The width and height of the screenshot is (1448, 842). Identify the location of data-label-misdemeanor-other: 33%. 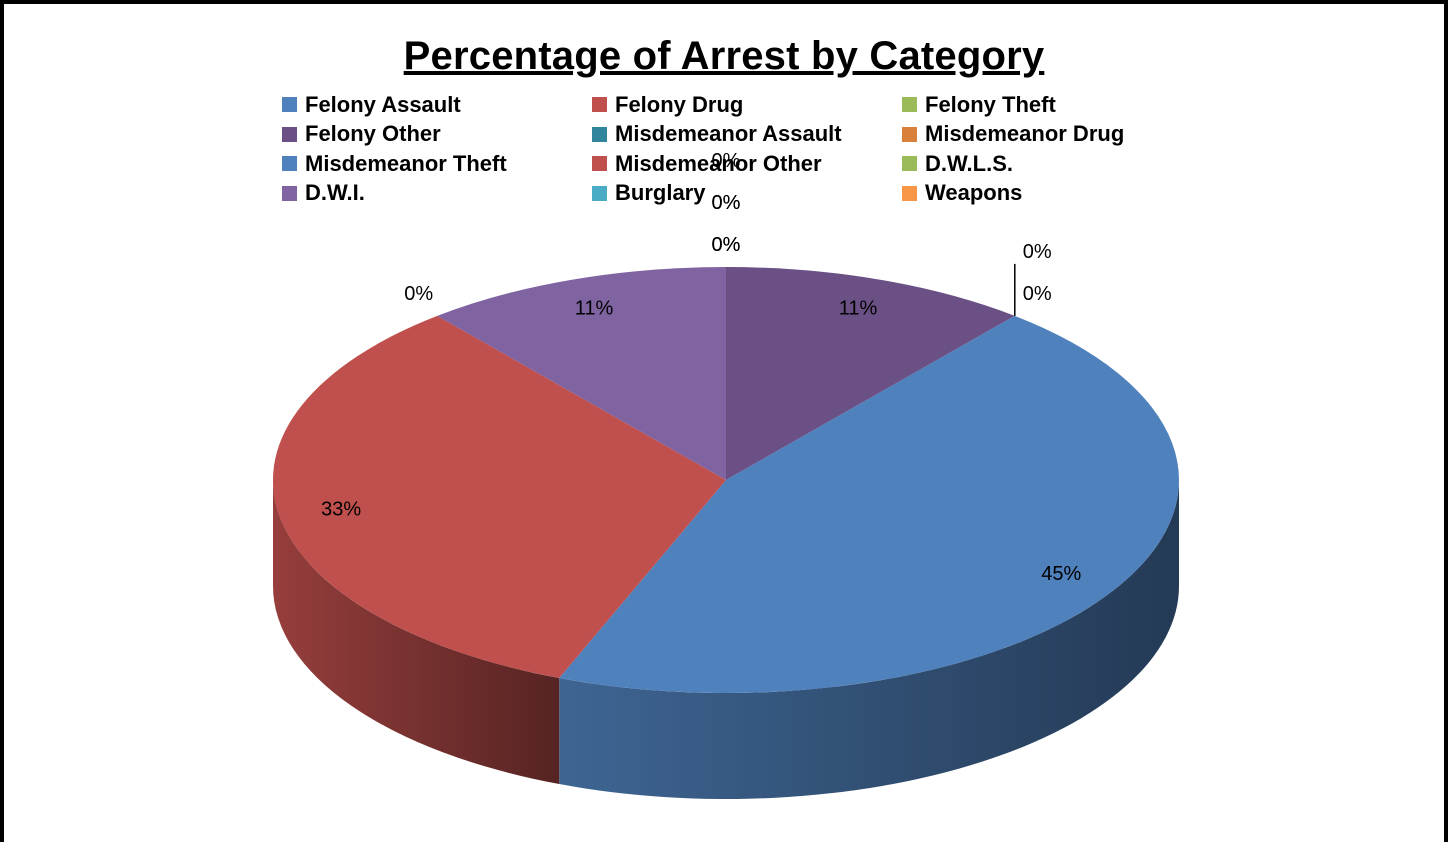
(341, 510).